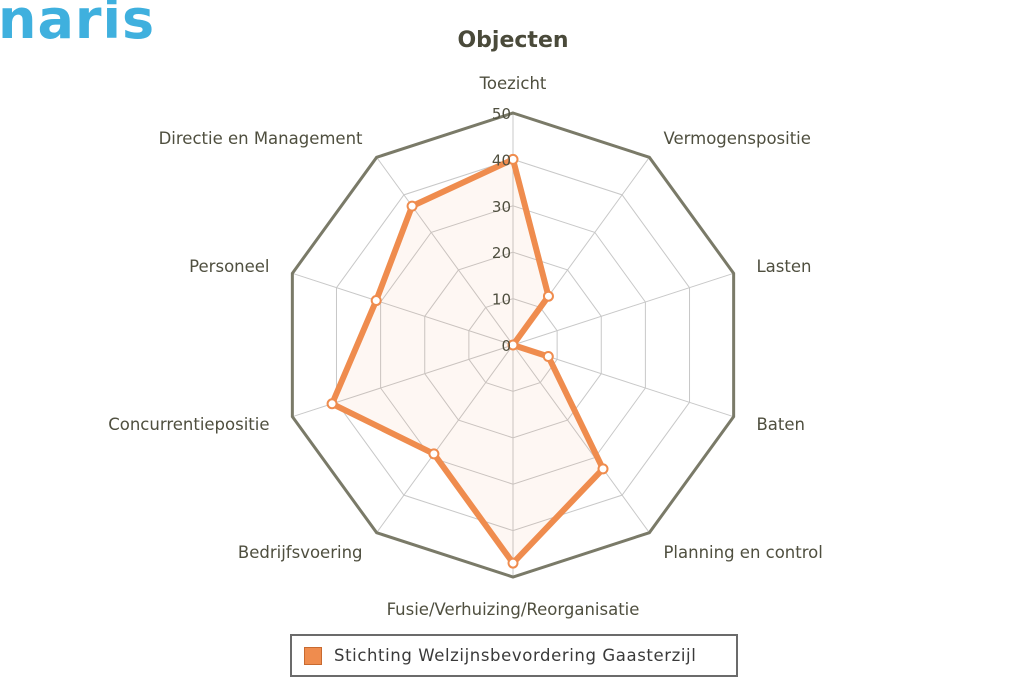 Image resolution: width=1024 pixels, height=691 pixels. Describe the element at coordinates (736, 138) in the screenshot. I see `category-label: Vermogenspositie` at that location.